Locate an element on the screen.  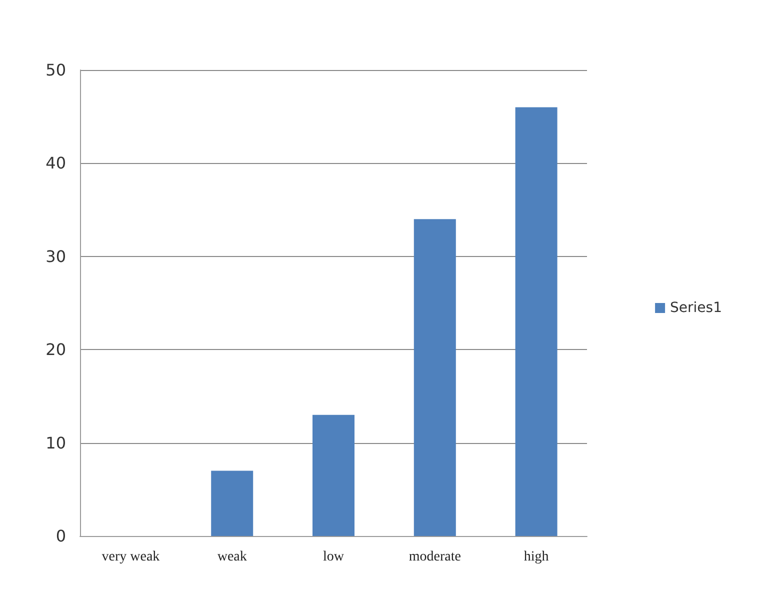
y-tick-label: 10 is located at coordinates (56, 442).